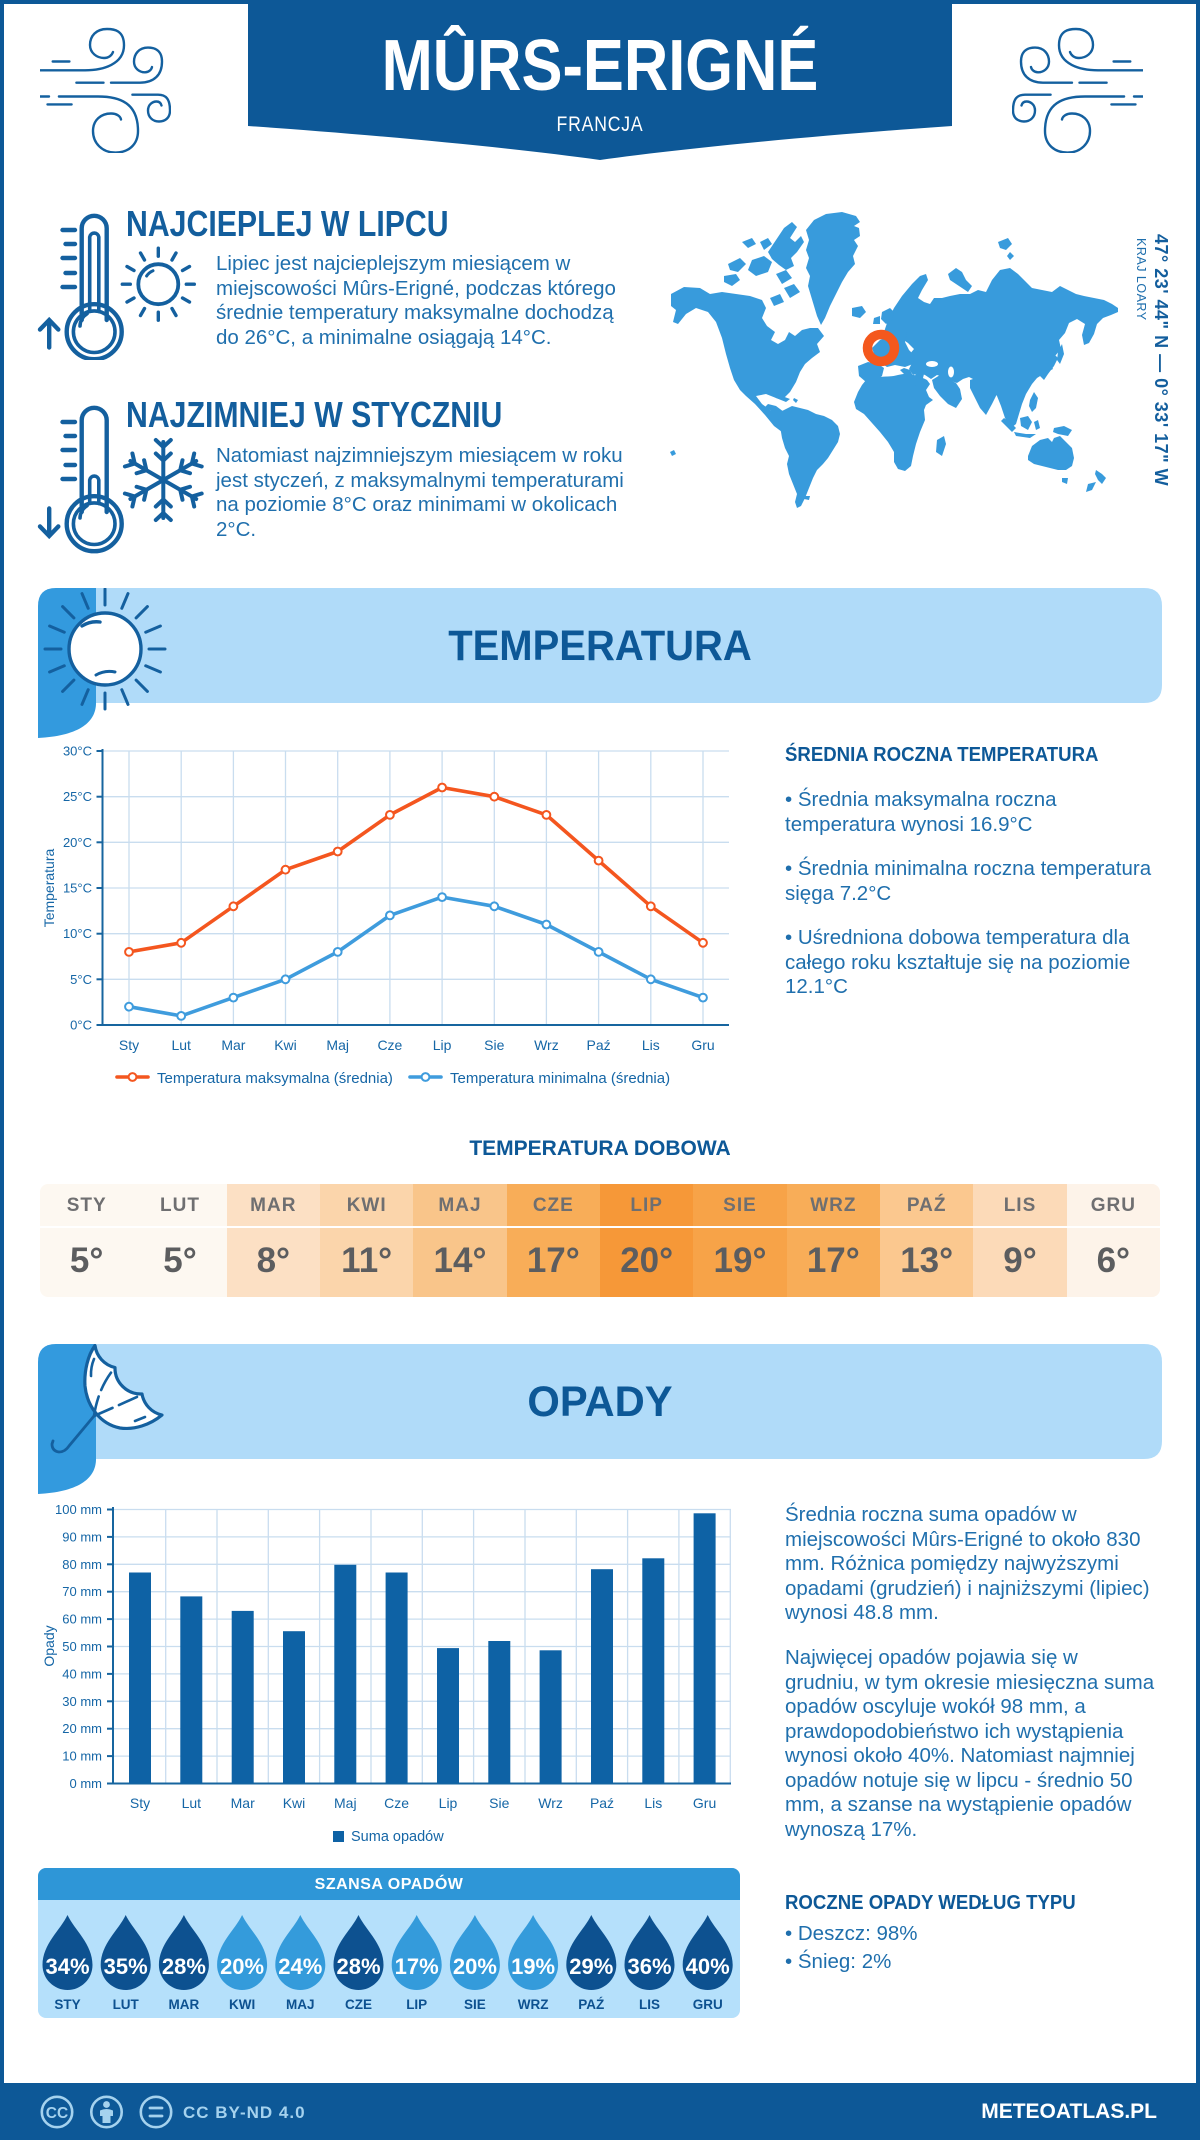 Image resolution: width=1200 pixels, height=2140 pixels. I want to click on svg-text: 70 mm, so click(82, 1591).